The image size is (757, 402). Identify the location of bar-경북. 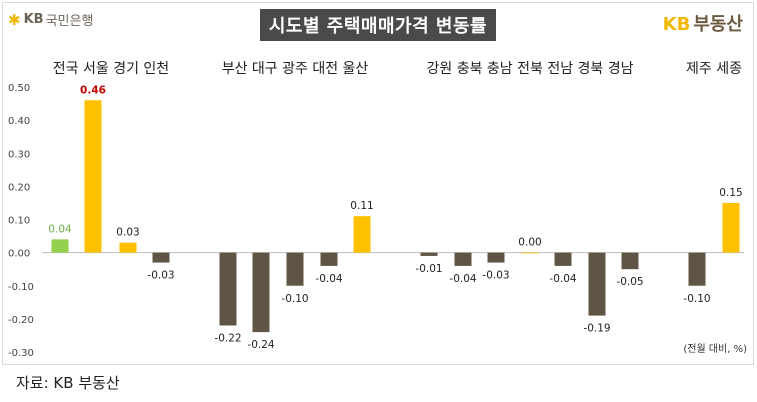
(597, 284).